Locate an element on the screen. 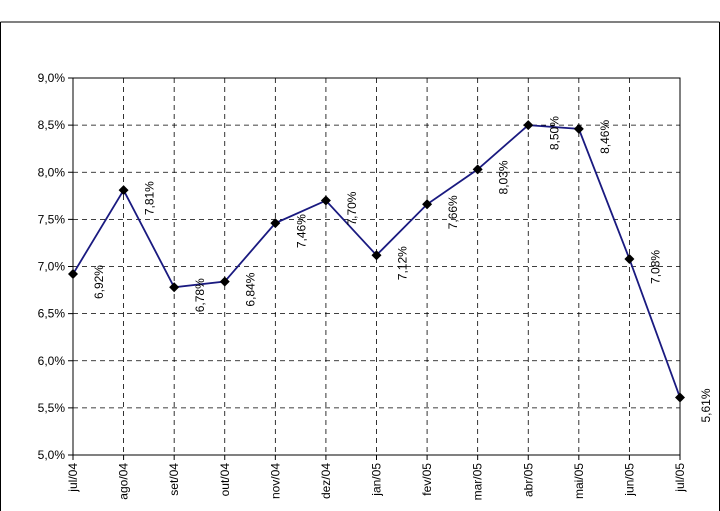 This screenshot has height=511, width=720. data-label: 7,81% is located at coordinates (150, 198).